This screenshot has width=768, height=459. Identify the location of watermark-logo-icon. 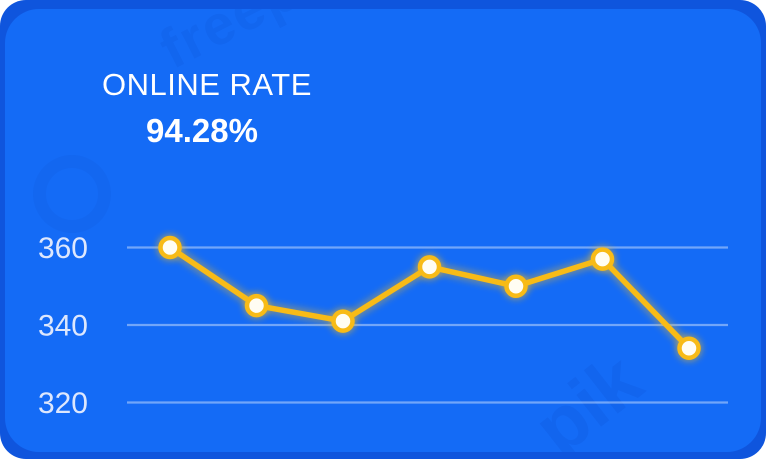
(72, 194).